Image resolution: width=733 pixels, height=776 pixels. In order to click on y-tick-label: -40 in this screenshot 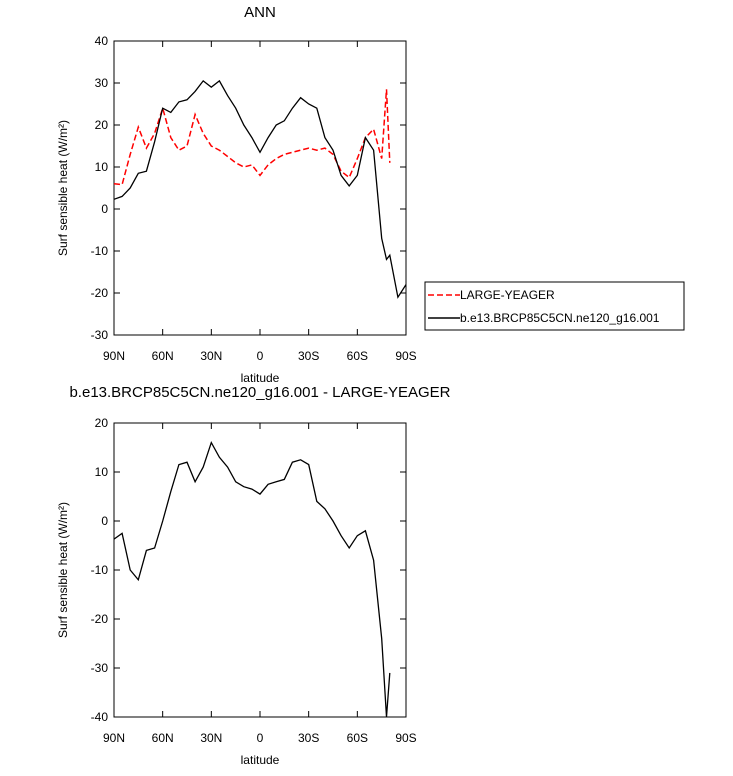, I will do `click(100, 717)`.